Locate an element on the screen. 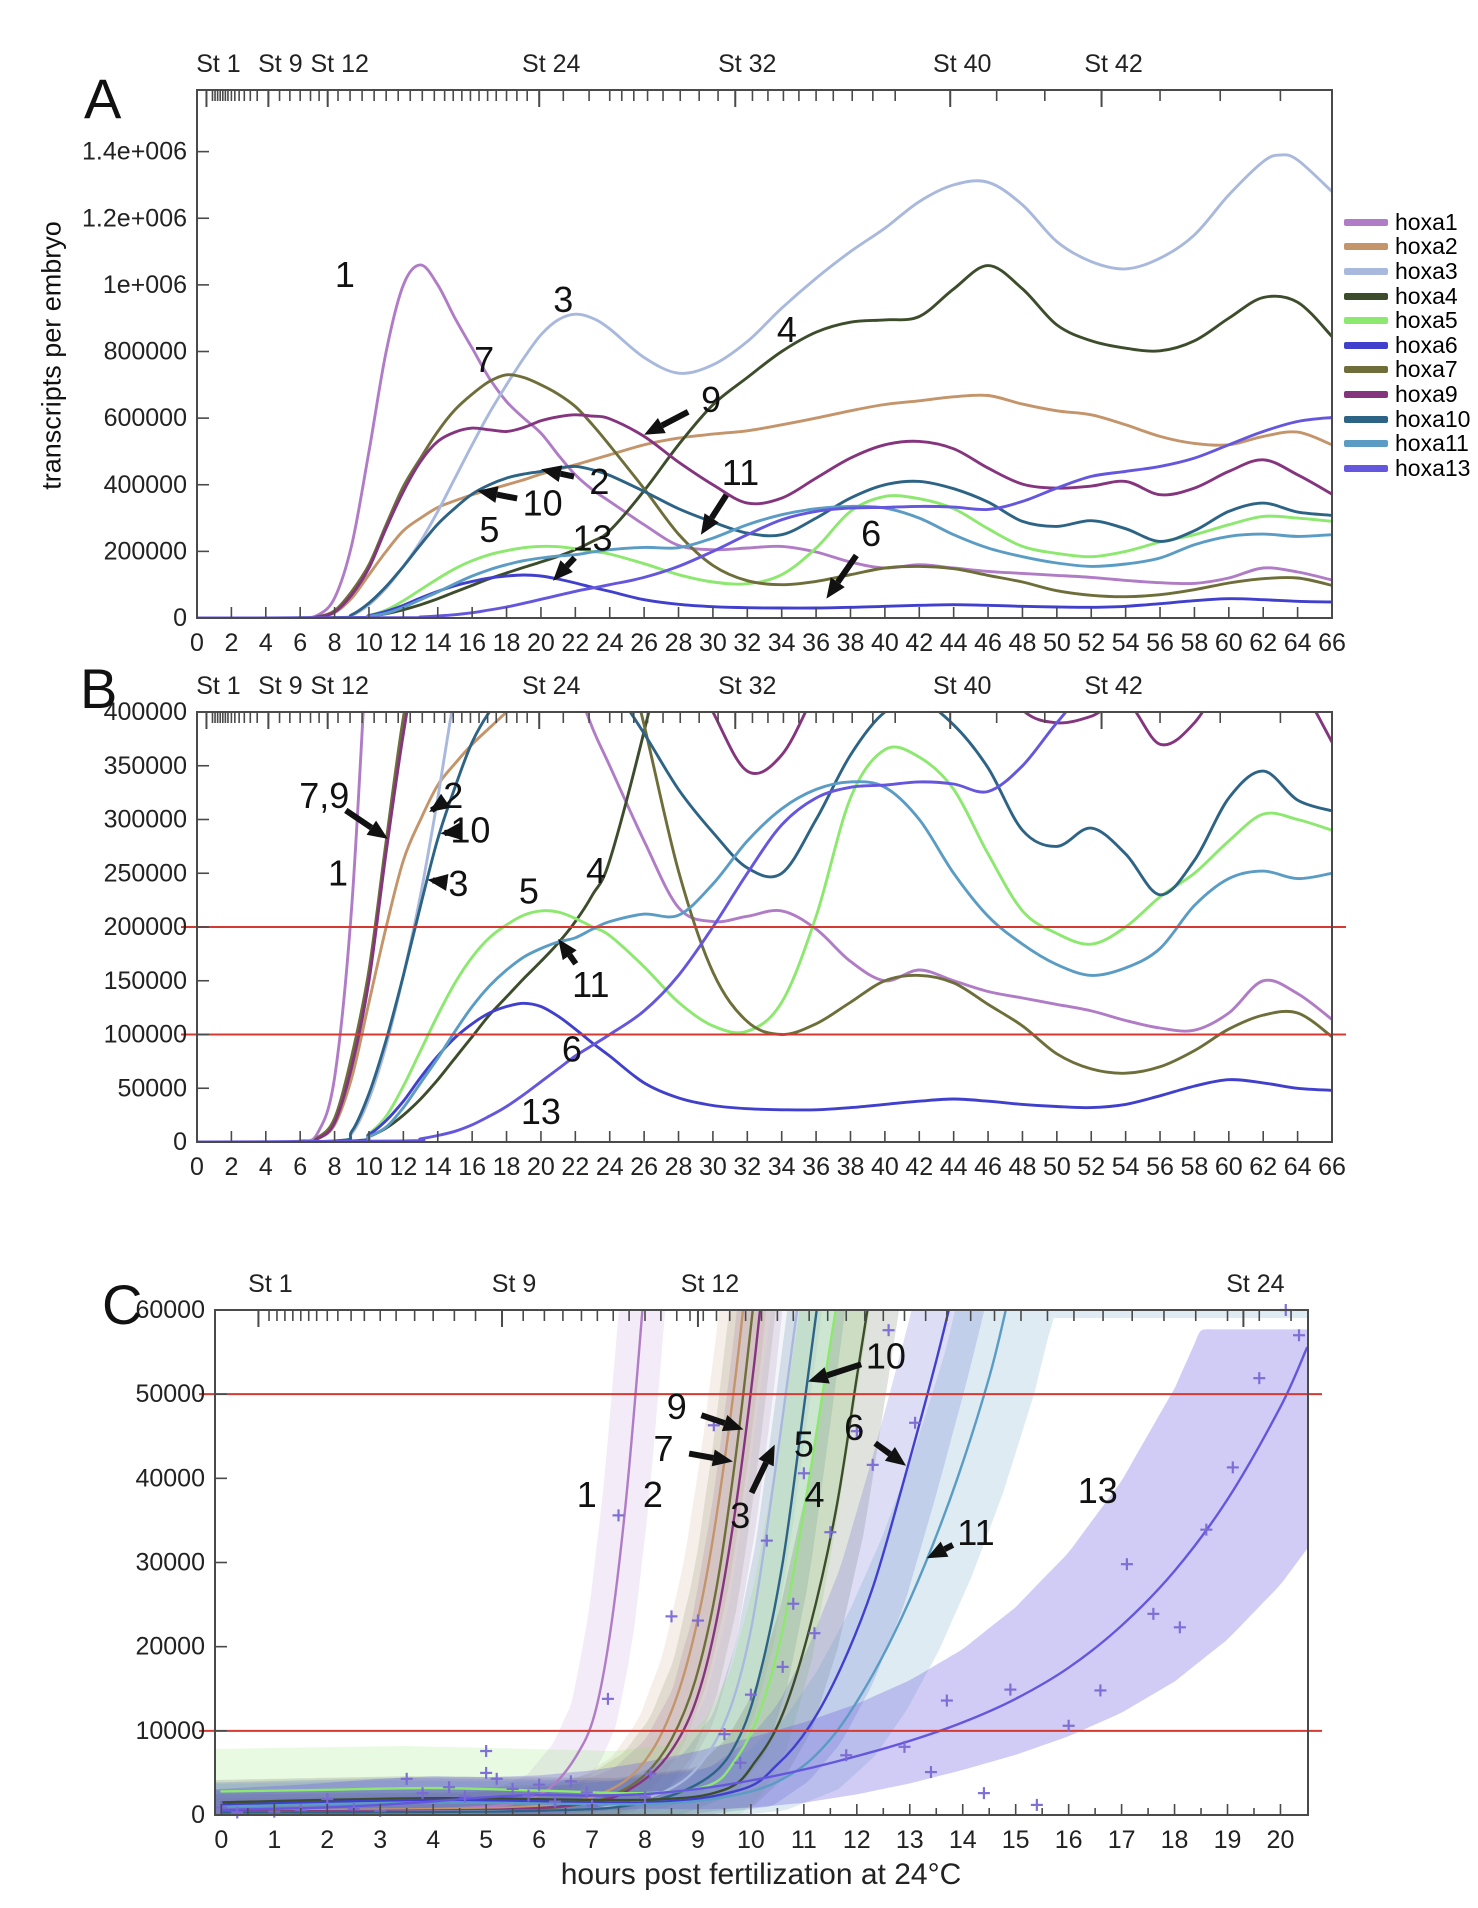  hoxa1-curve-panel-a is located at coordinates (764, 440).